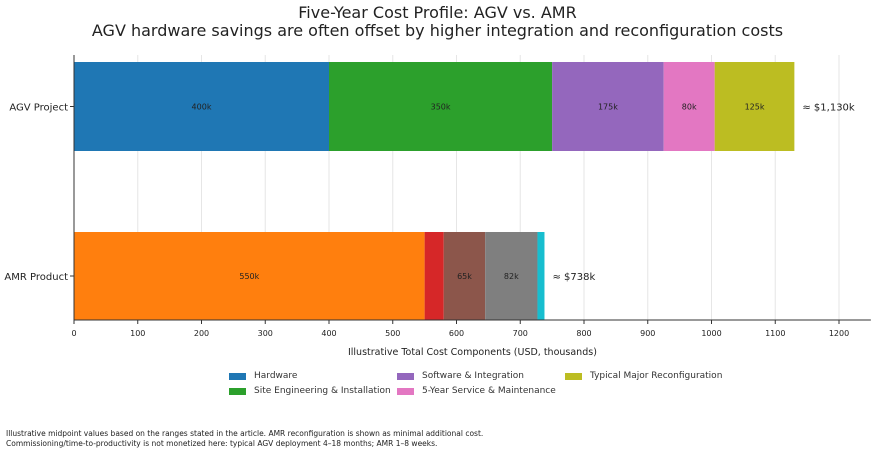 The width and height of the screenshot is (875, 450). Describe the element at coordinates (583, 333) in the screenshot. I see `x-tick-label: 800` at that location.